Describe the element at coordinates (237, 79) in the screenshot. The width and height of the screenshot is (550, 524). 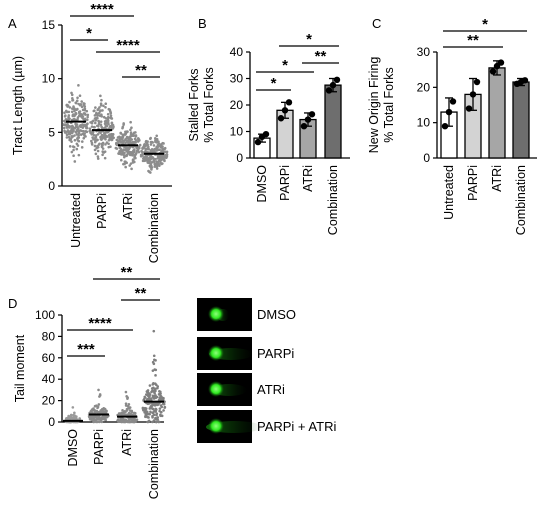
I see `y-tick-label: 30` at that location.